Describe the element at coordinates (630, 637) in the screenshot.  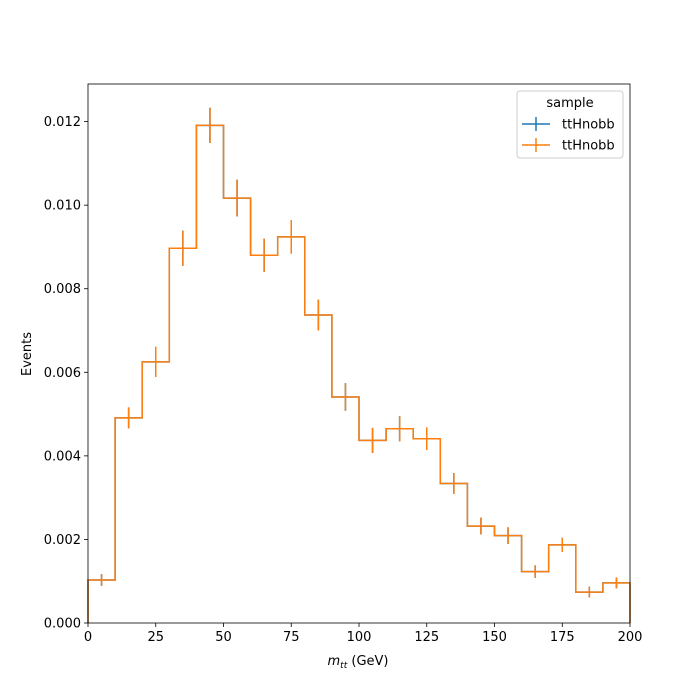
I see `x-tick-label: 200` at that location.